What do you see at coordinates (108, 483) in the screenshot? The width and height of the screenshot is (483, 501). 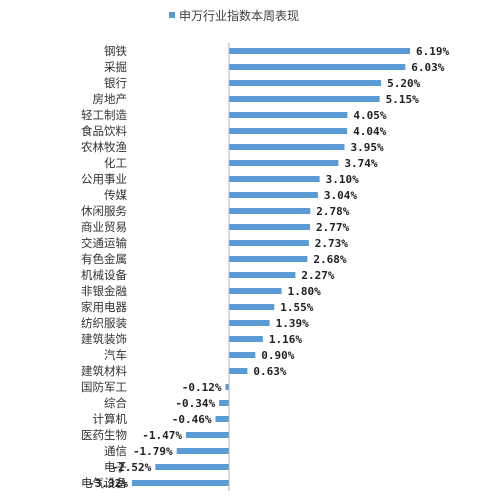 I see `value-label-28: -3.32%` at bounding box center [108, 483].